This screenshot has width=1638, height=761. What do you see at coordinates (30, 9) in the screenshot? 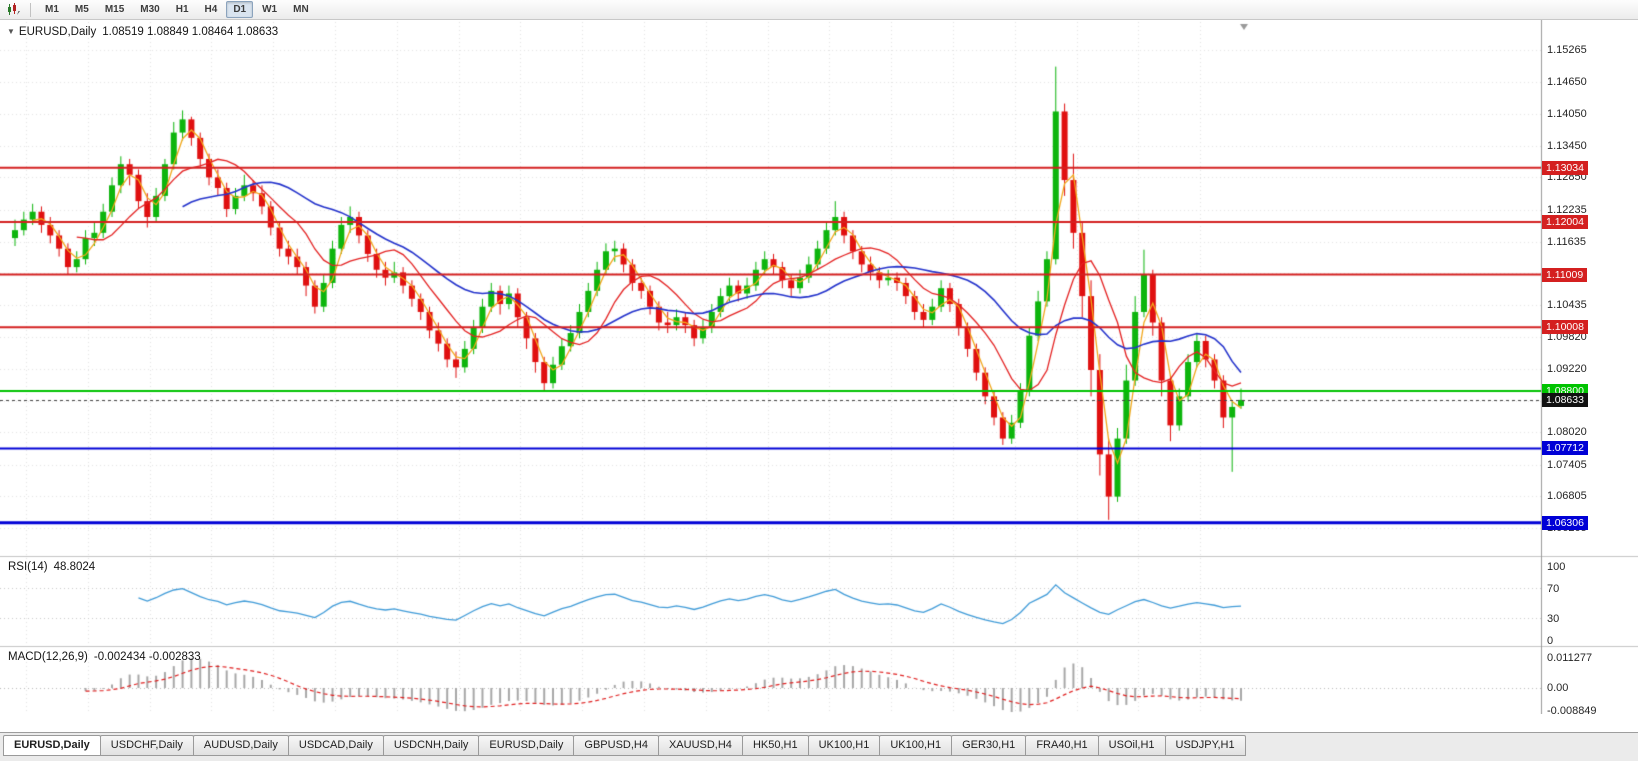
I see `toolbar-separator` at bounding box center [30, 9].